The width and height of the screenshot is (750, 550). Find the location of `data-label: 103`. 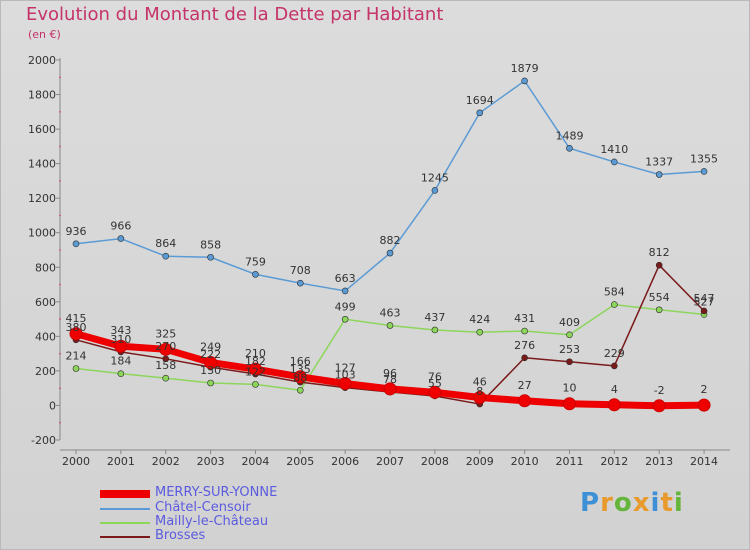

data-label: 103 is located at coordinates (345, 375).